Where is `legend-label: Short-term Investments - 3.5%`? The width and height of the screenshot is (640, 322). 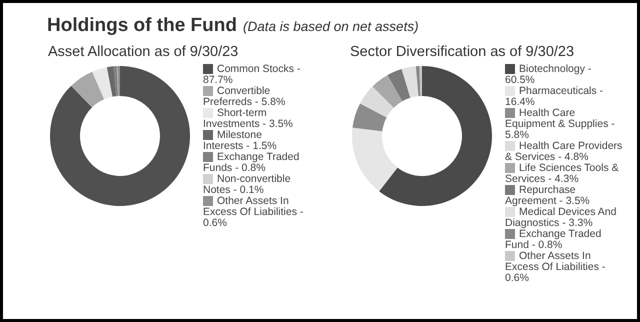 legend-label: Short-term Investments - 3.5% is located at coordinates (248, 118).